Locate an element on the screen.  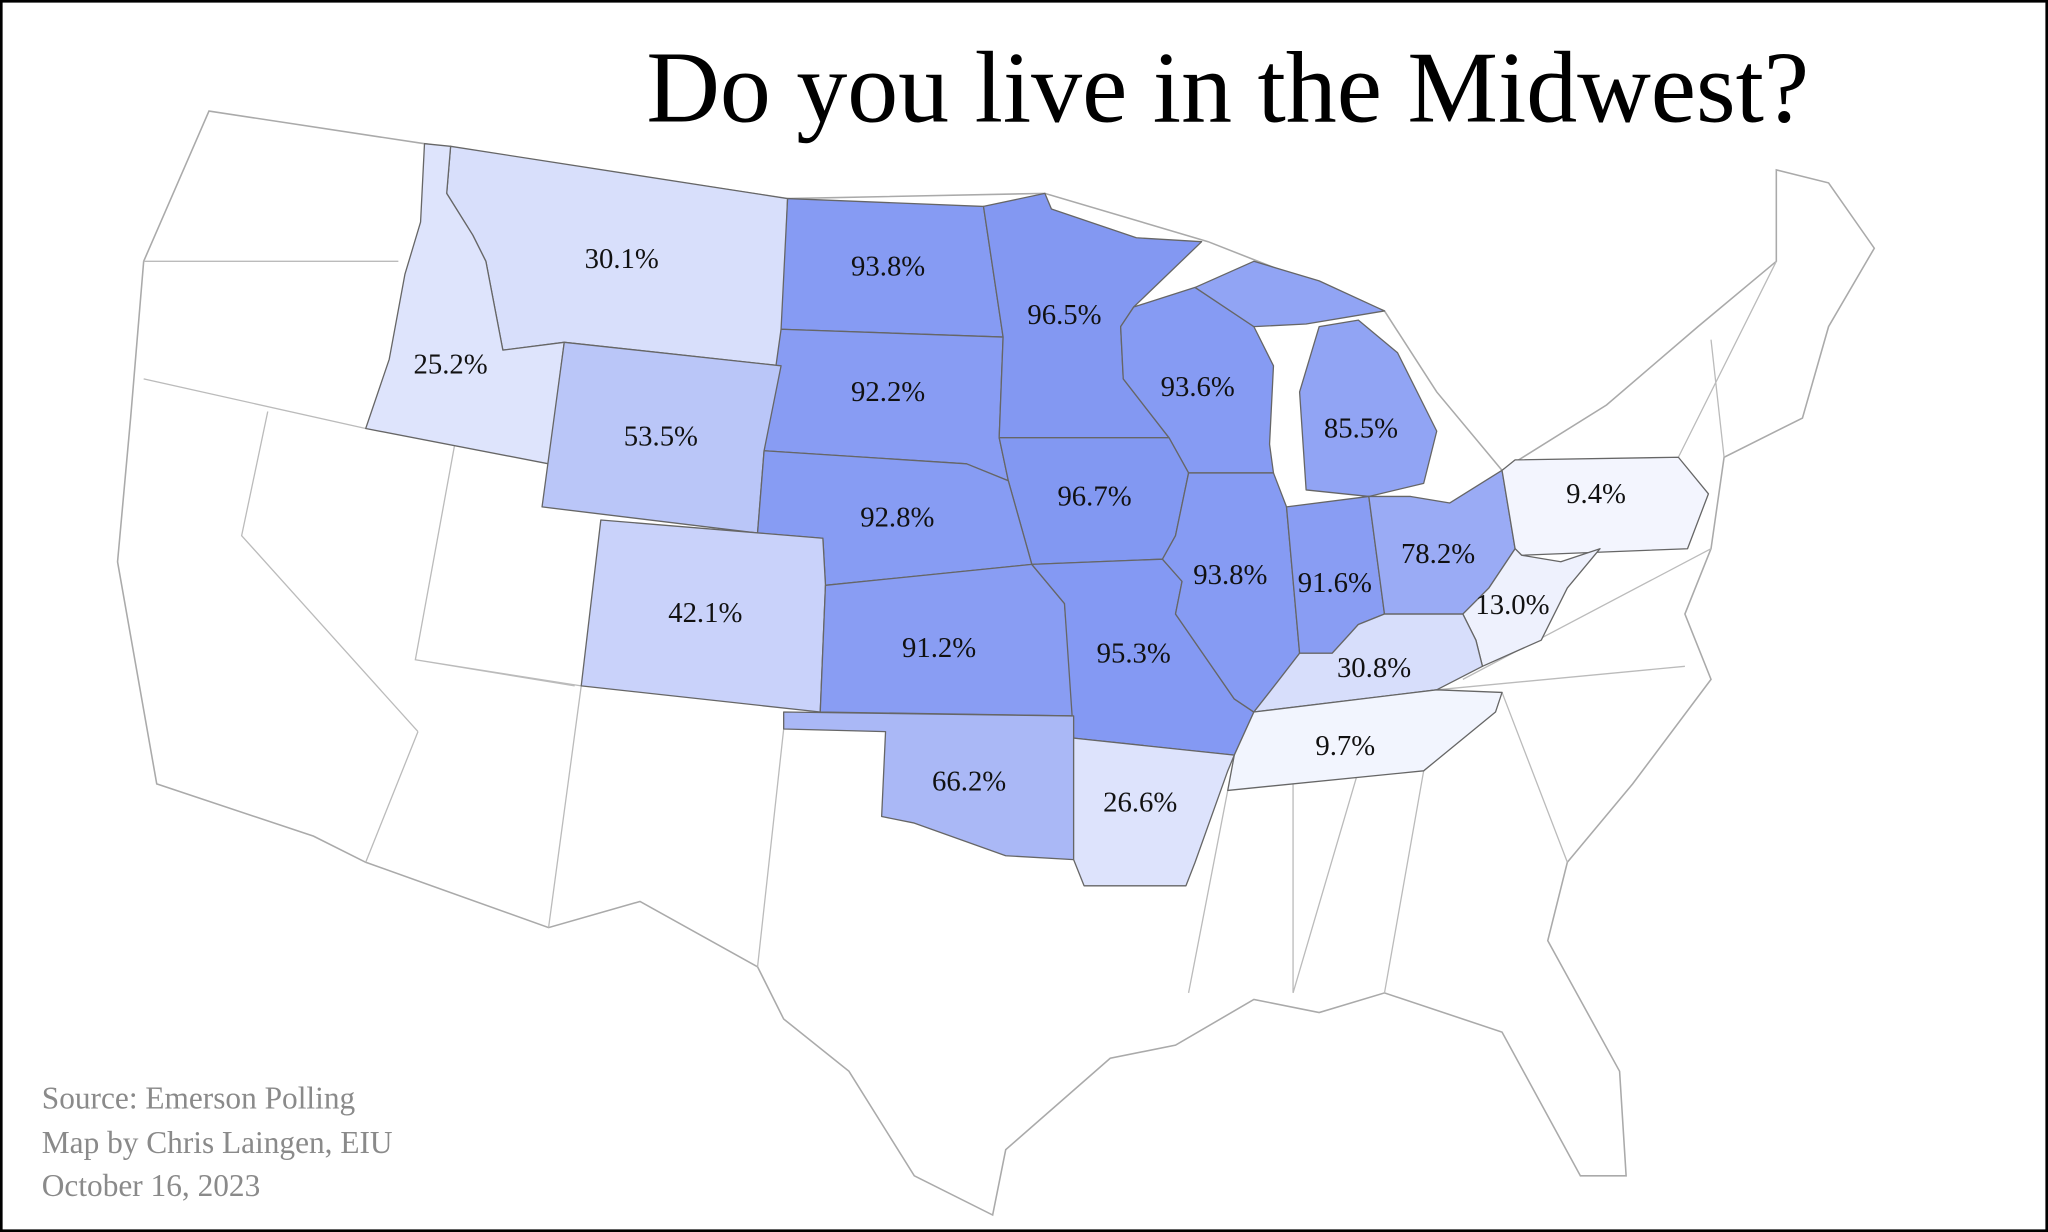
value-label: 91.6% is located at coordinates (1335, 583).